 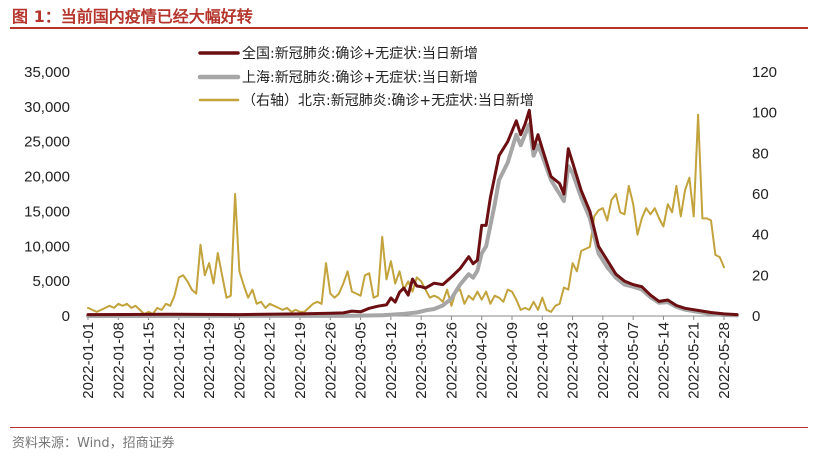 I want to click on source-divider, so click(x=409, y=427).